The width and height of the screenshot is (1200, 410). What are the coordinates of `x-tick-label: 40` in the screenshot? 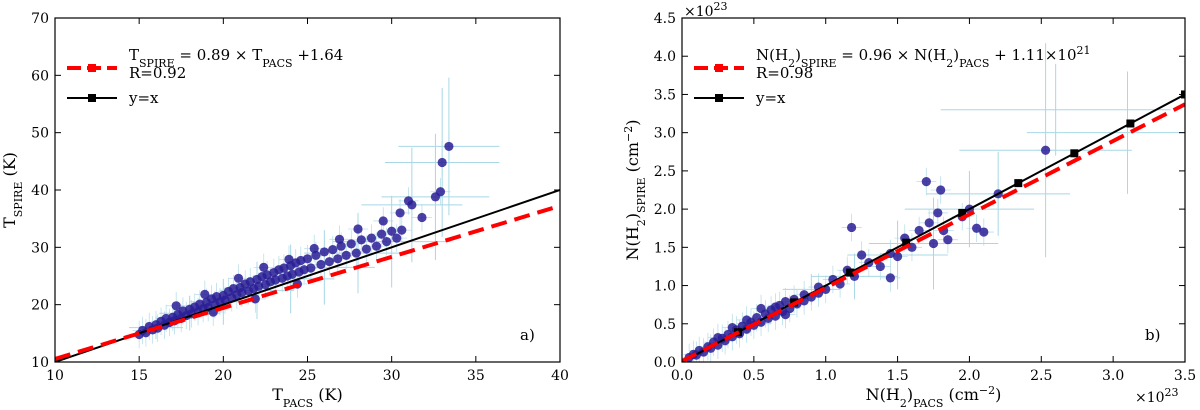 It's located at (560, 376).